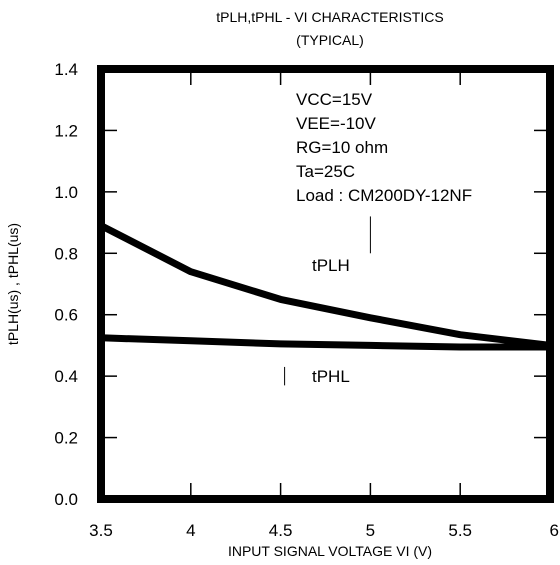 The height and width of the screenshot is (565, 560). What do you see at coordinates (325, 342) in the screenshot?
I see `series-line-tphl` at bounding box center [325, 342].